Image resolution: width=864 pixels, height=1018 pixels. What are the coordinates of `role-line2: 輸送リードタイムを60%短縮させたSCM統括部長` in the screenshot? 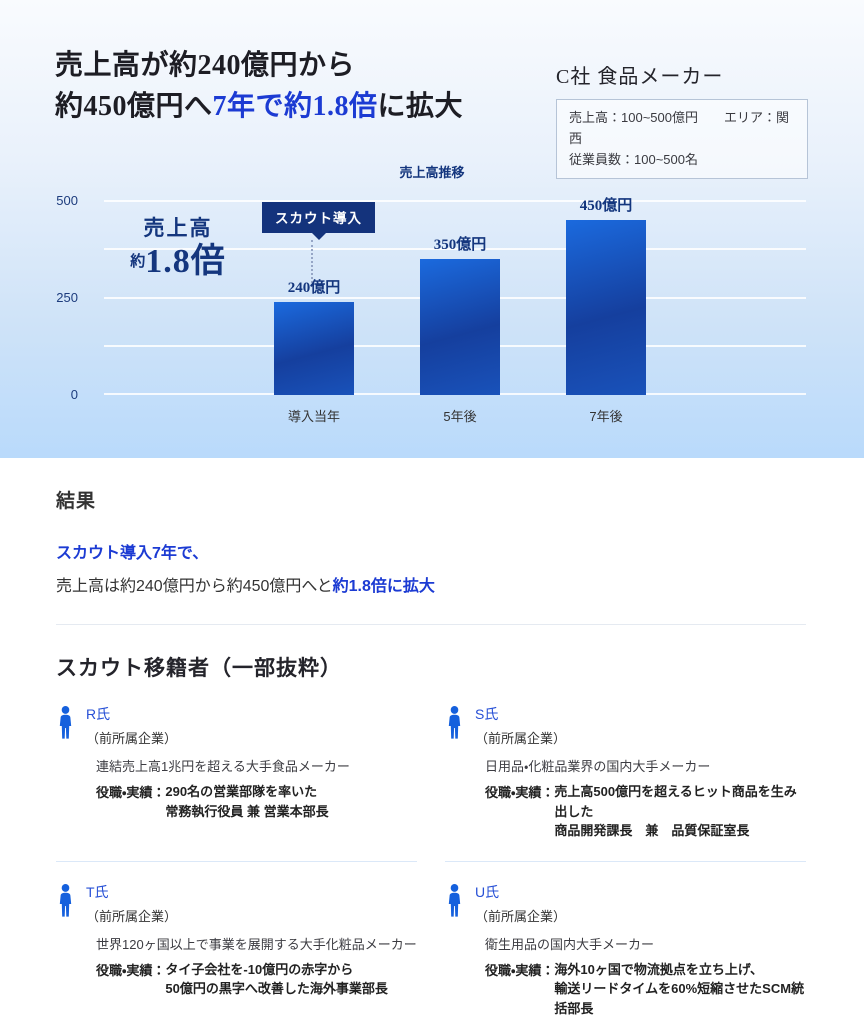 It's located at (679, 998).